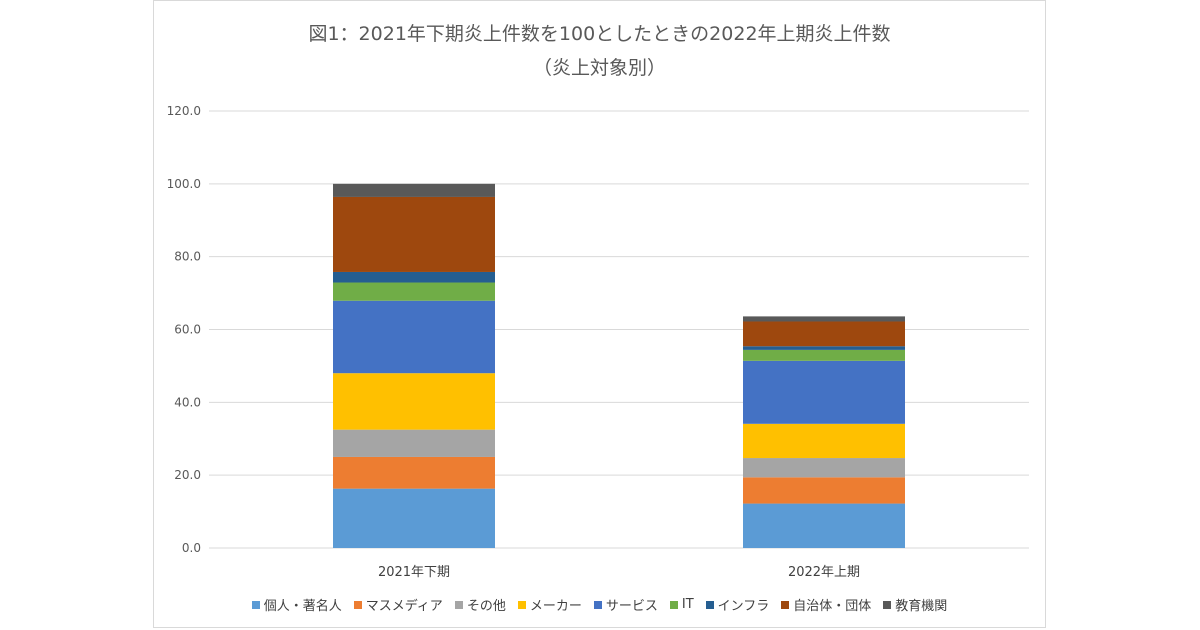 This screenshot has height=630, width=1200. I want to click on legend-label: サービス, so click(631, 606).